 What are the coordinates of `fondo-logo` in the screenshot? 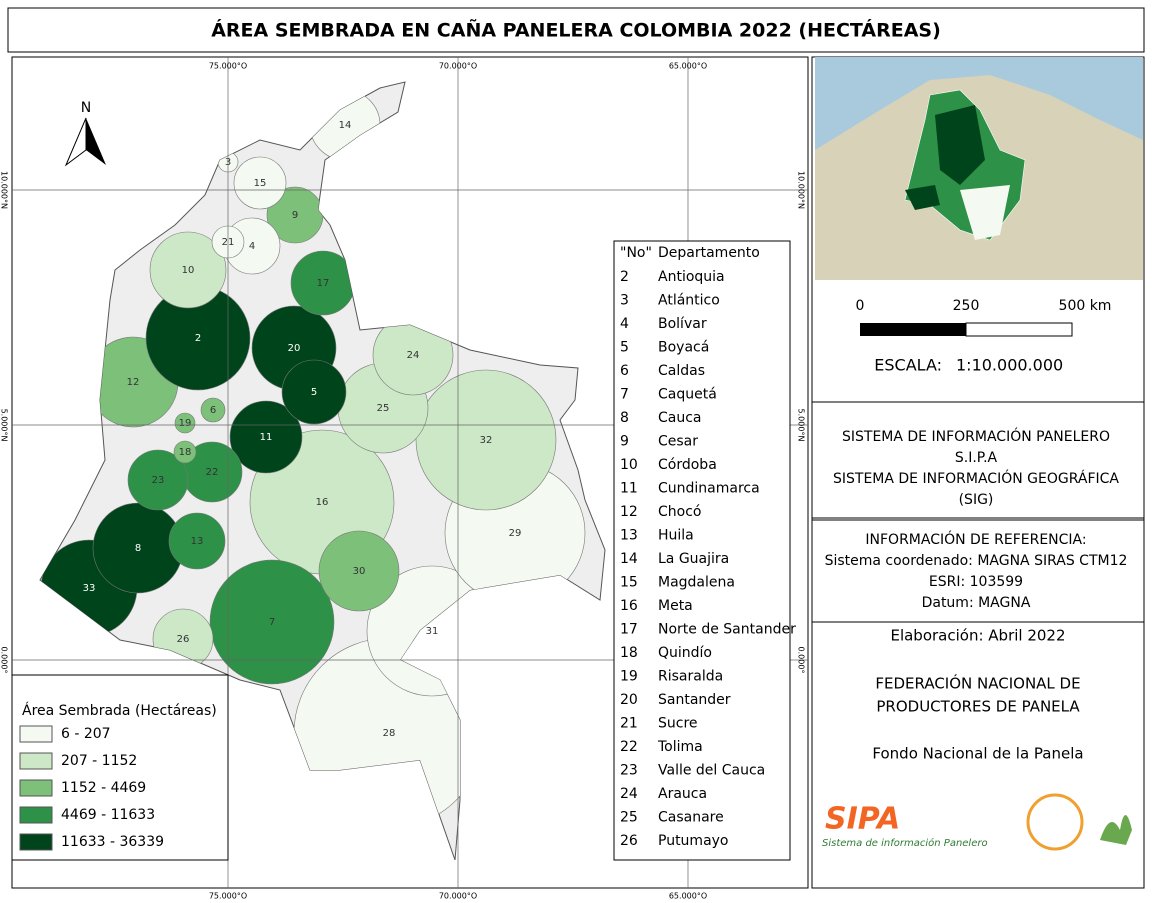 It's located at (1116, 830).